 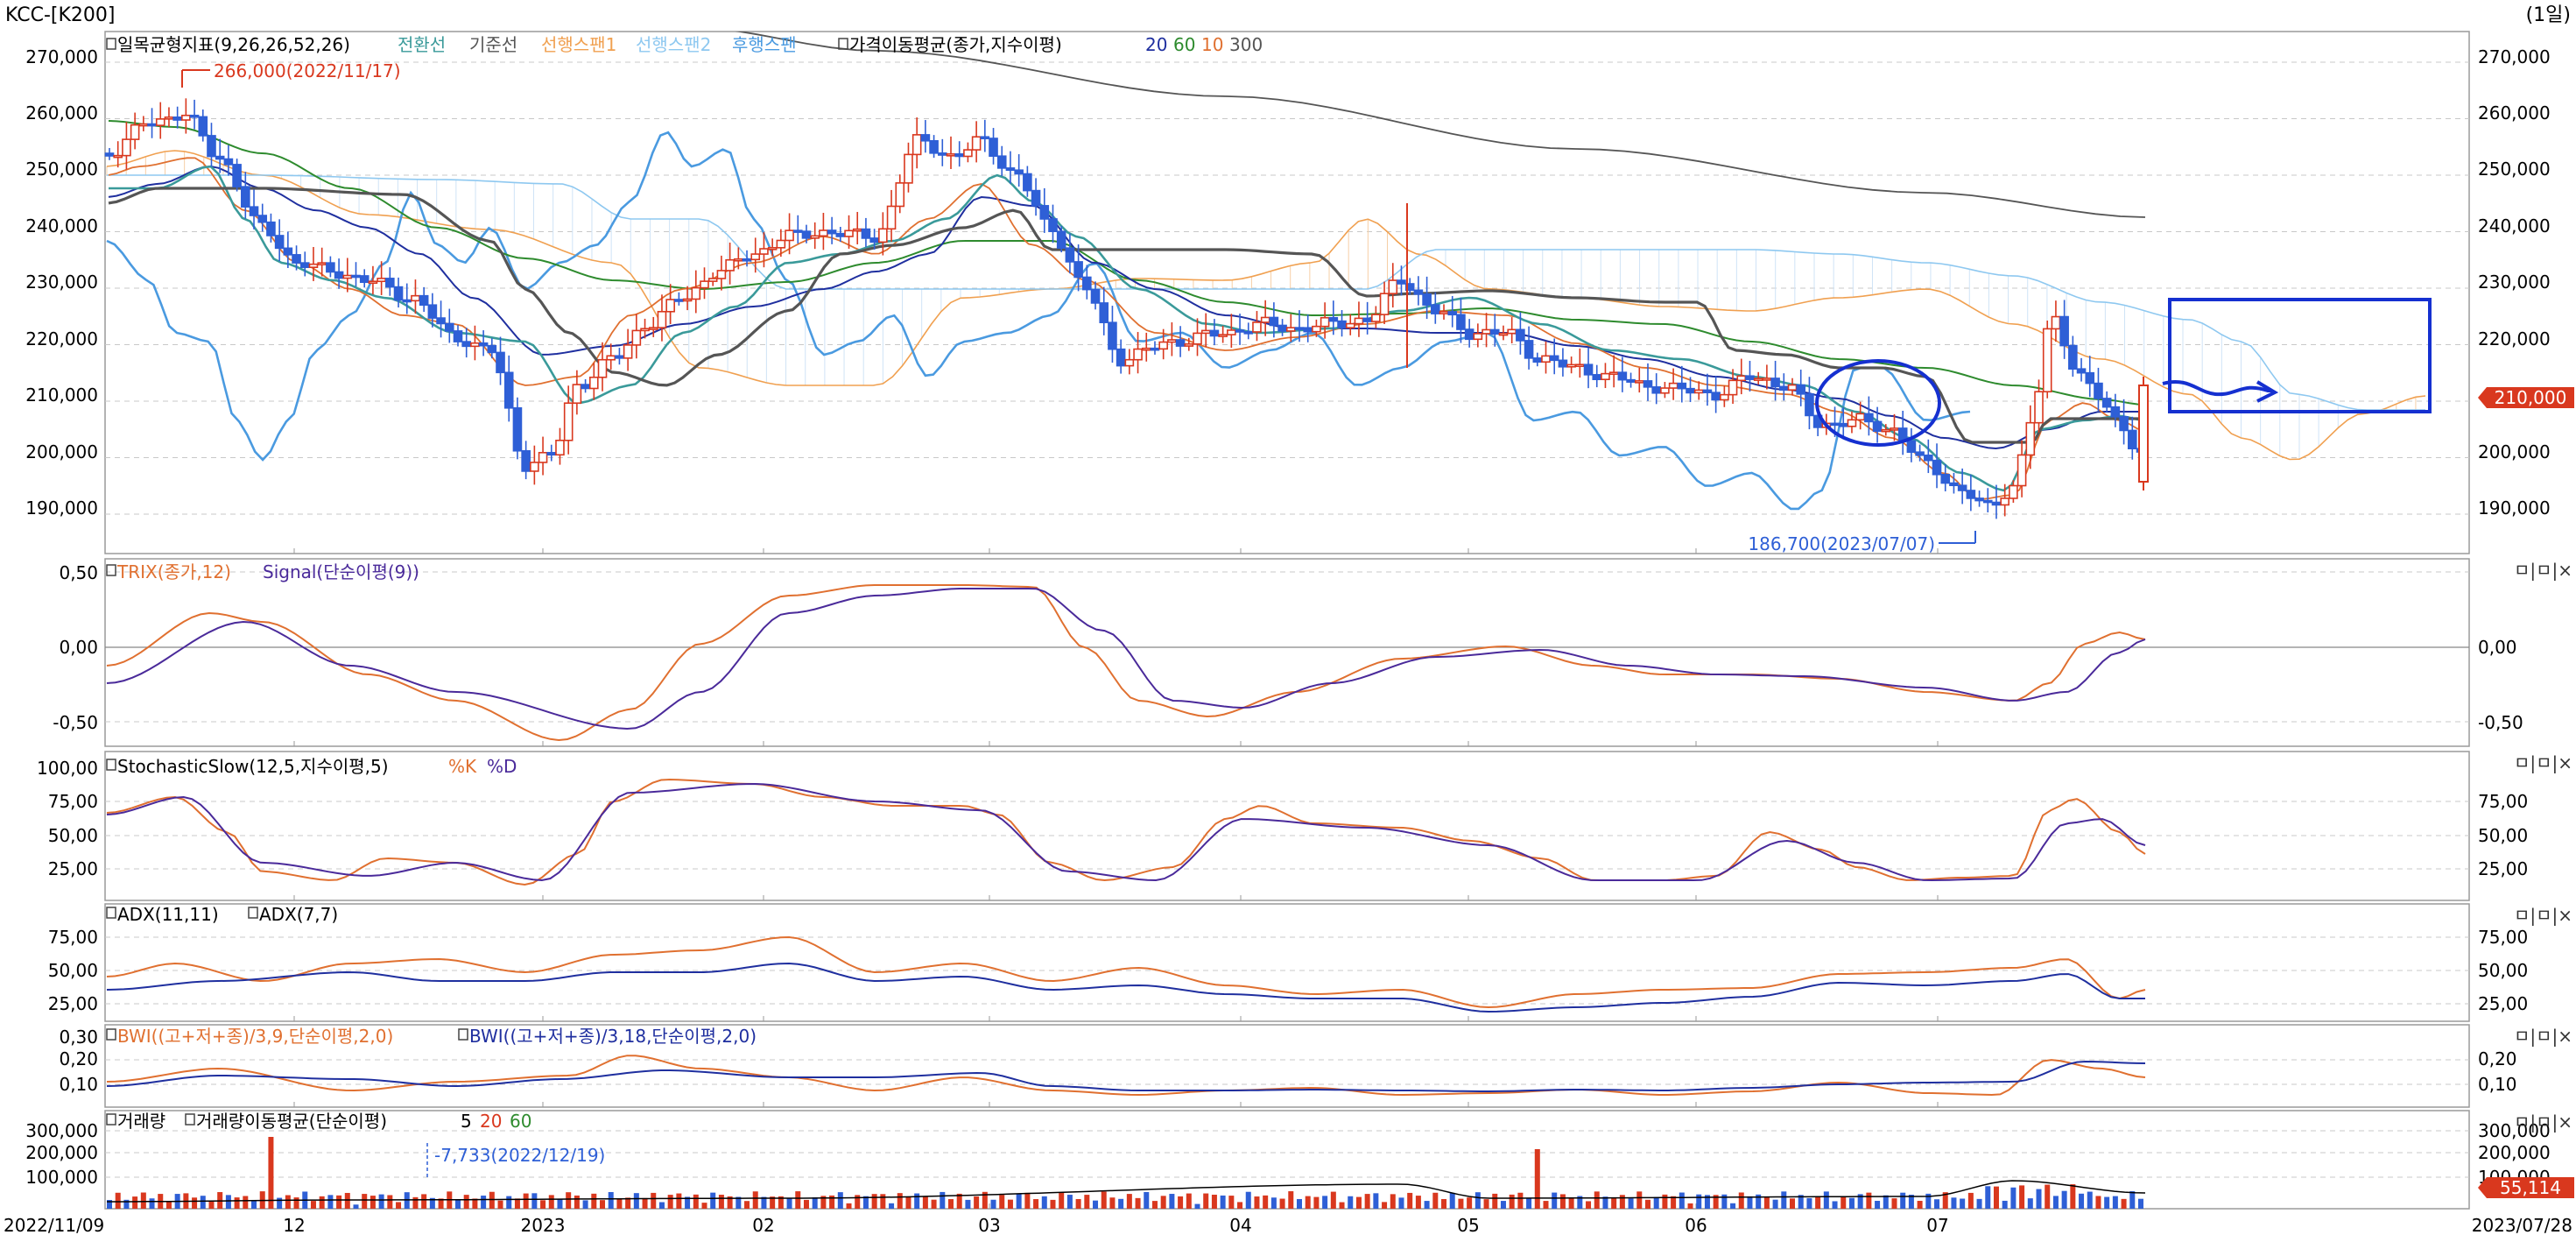 I want to click on x-label-06: 06, so click(x=1696, y=1225).